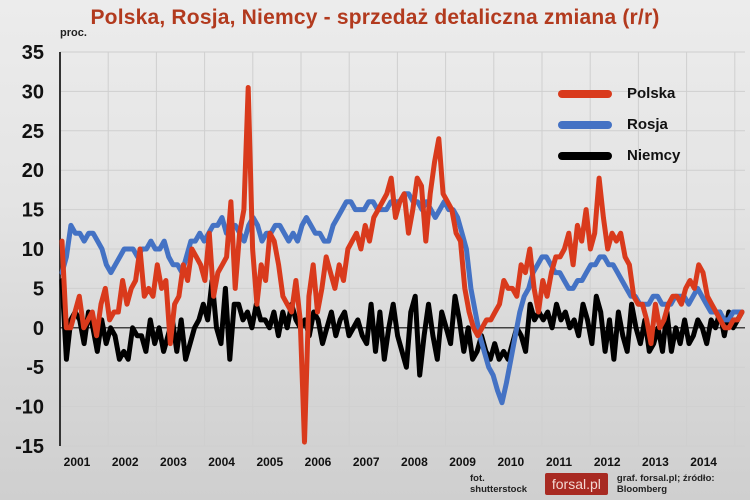 Image resolution: width=750 pixels, height=500 pixels. What do you see at coordinates (33, 171) in the screenshot?
I see `y-tick-label: 20` at bounding box center [33, 171].